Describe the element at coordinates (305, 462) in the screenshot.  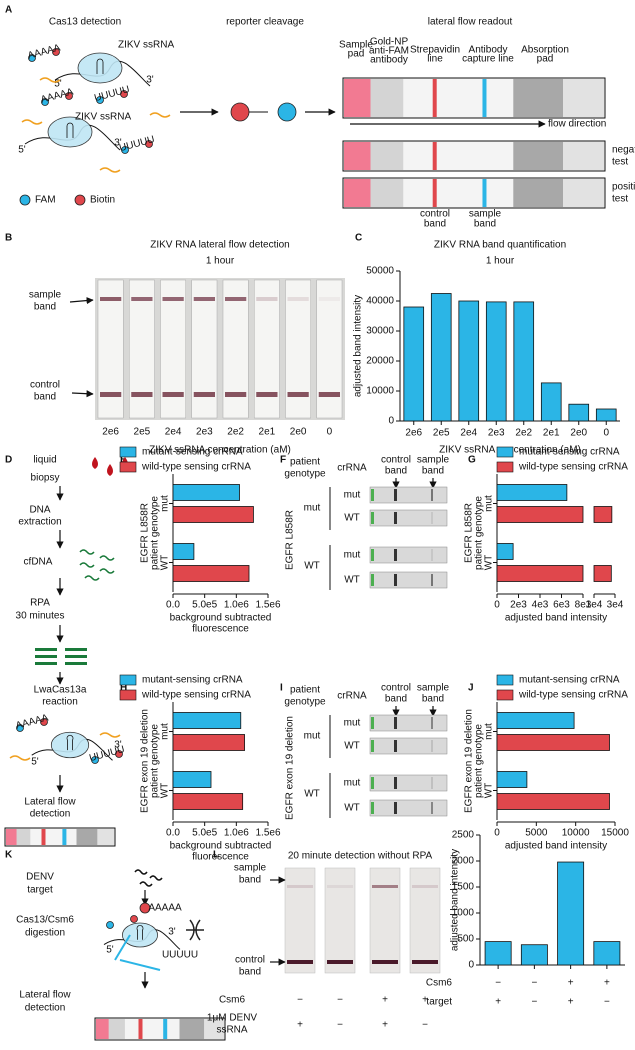
I see `label: patient` at that location.